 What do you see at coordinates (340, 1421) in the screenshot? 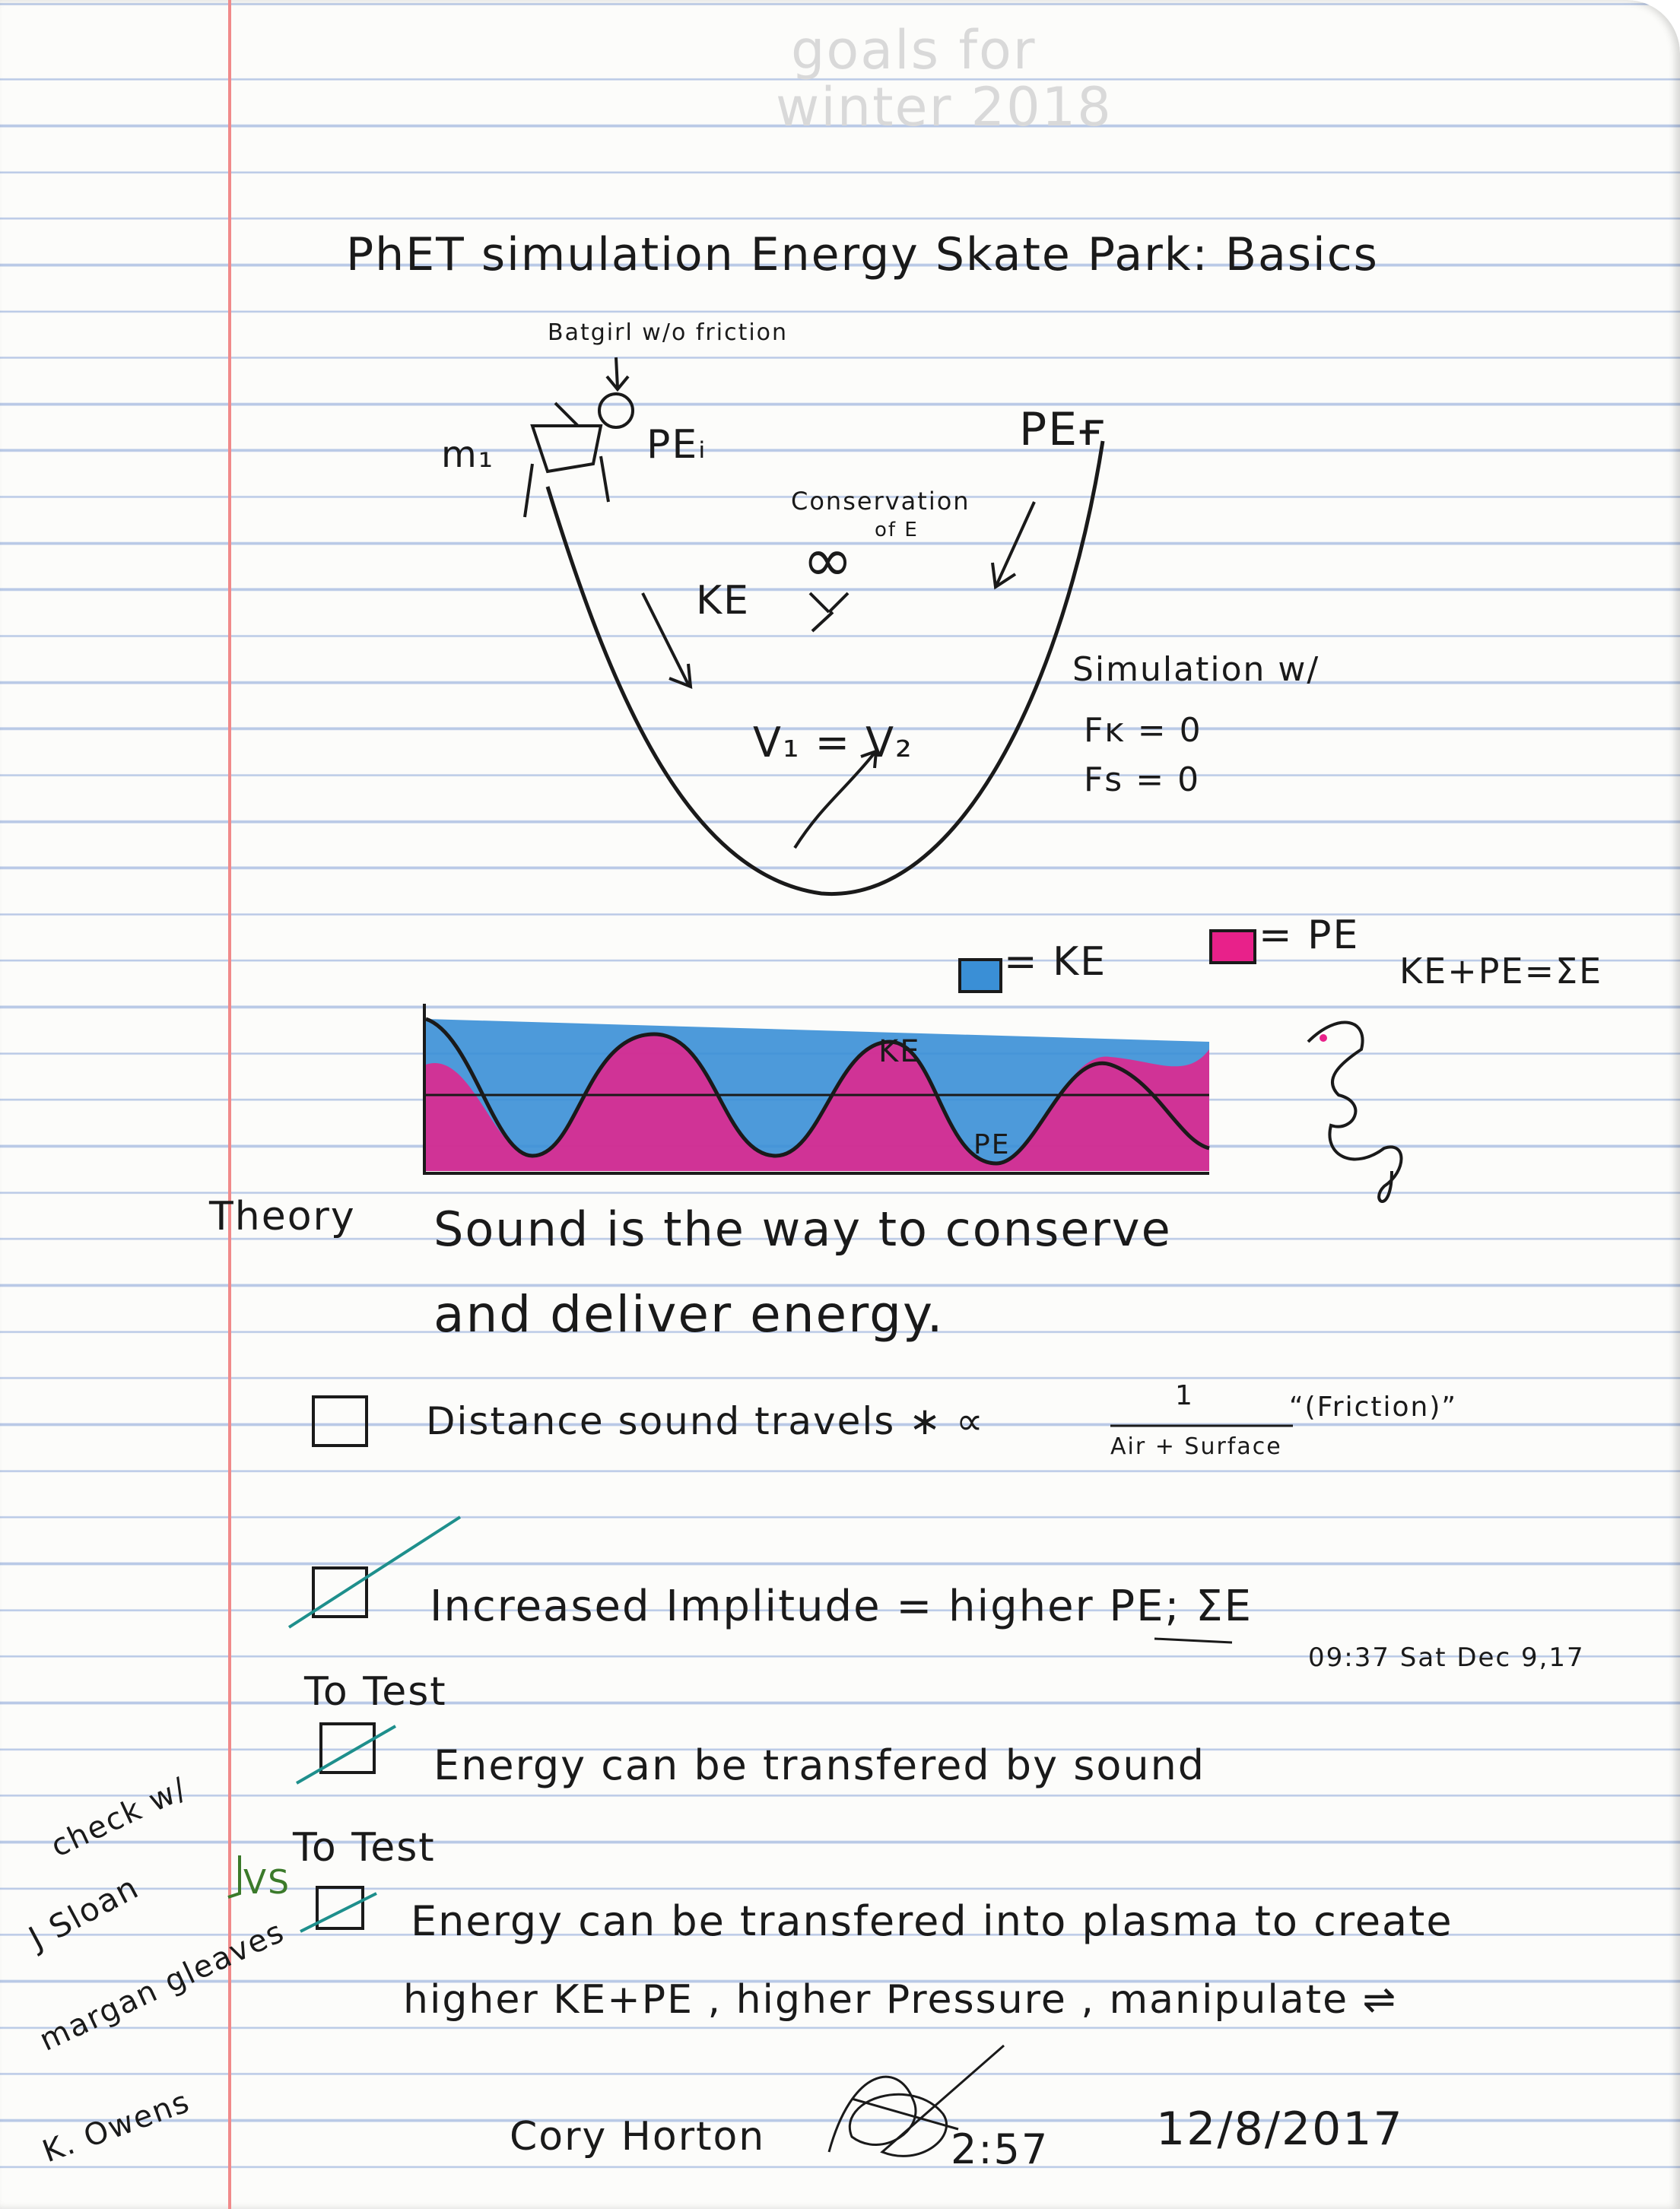
I see `item-1-checkbox` at bounding box center [340, 1421].